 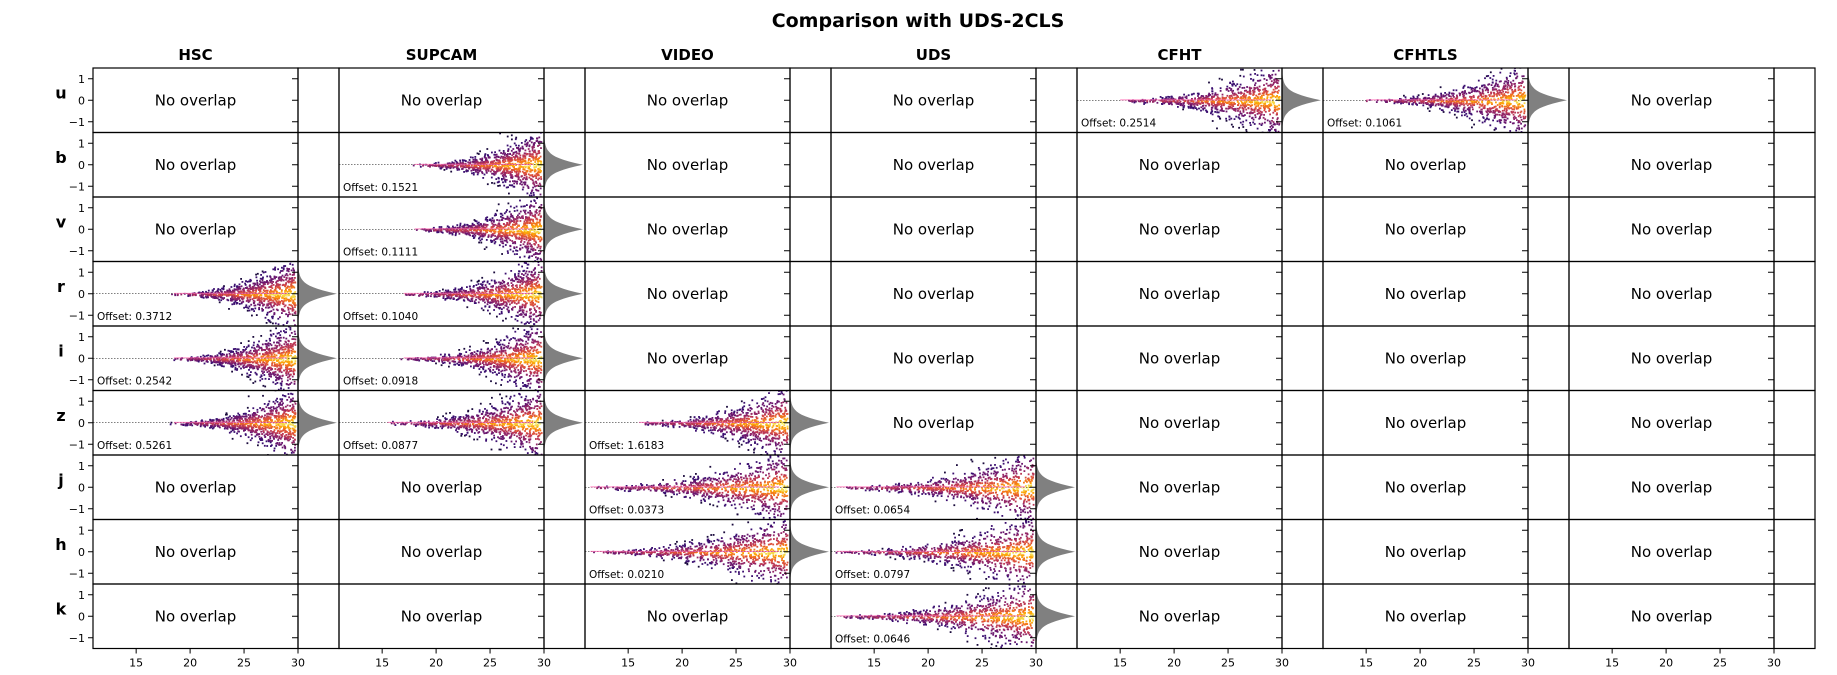 What do you see at coordinates (1672, 165) in the screenshot?
I see `no-overlap-label: No overlap` at bounding box center [1672, 165].